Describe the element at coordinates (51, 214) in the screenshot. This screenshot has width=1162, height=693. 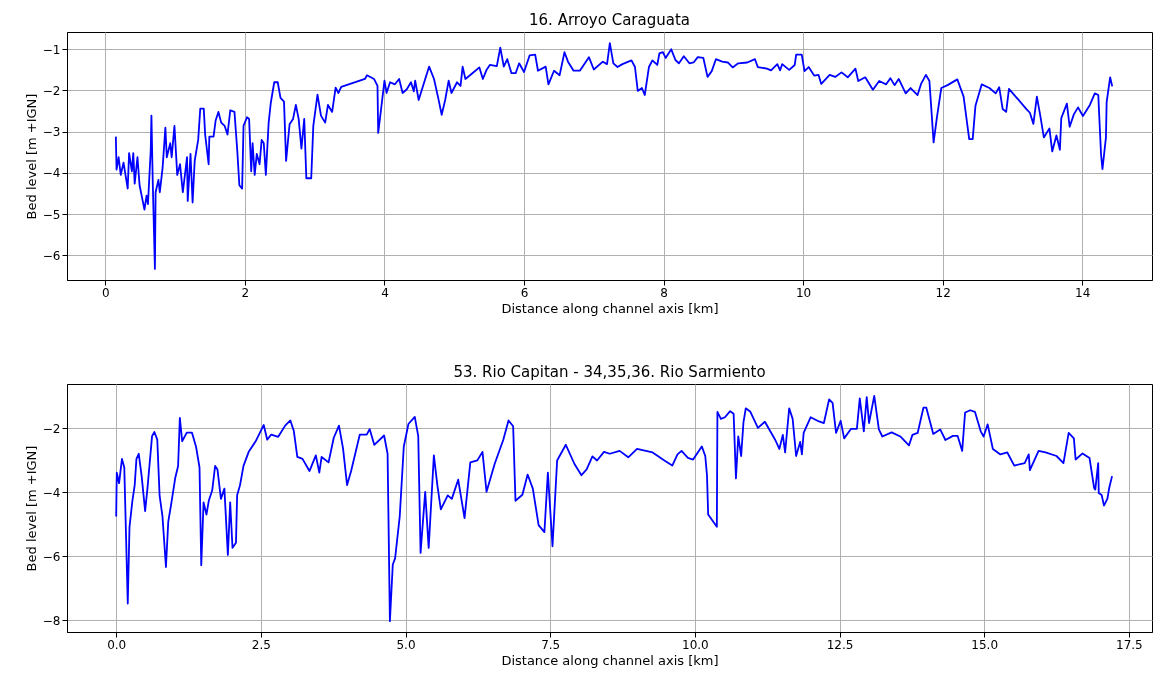
I see `y-tick-label: −5` at that location.